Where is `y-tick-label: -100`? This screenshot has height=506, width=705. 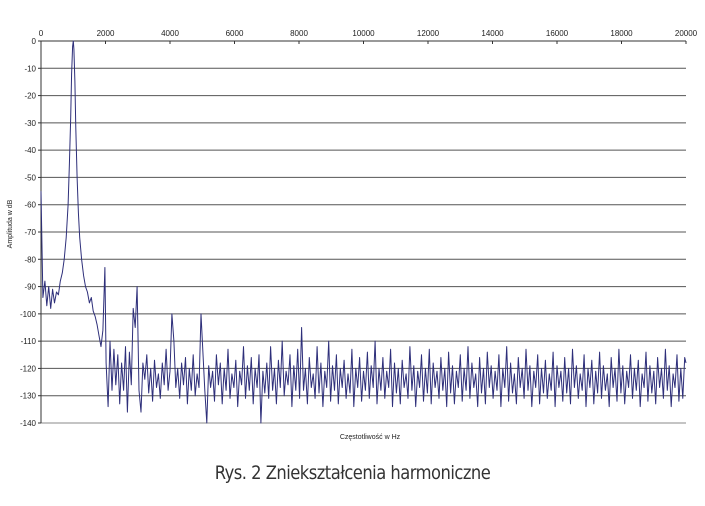
y-tick-label: -100 is located at coordinates (28, 314).